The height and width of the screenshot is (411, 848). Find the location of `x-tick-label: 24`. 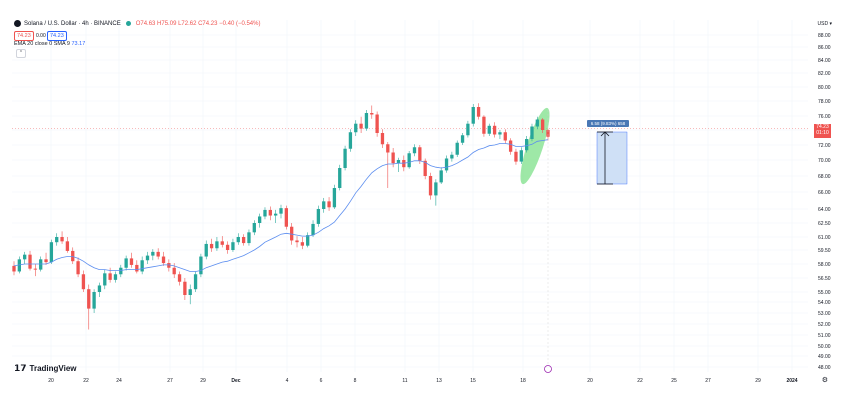

x-tick-label: 24 is located at coordinates (119, 381).